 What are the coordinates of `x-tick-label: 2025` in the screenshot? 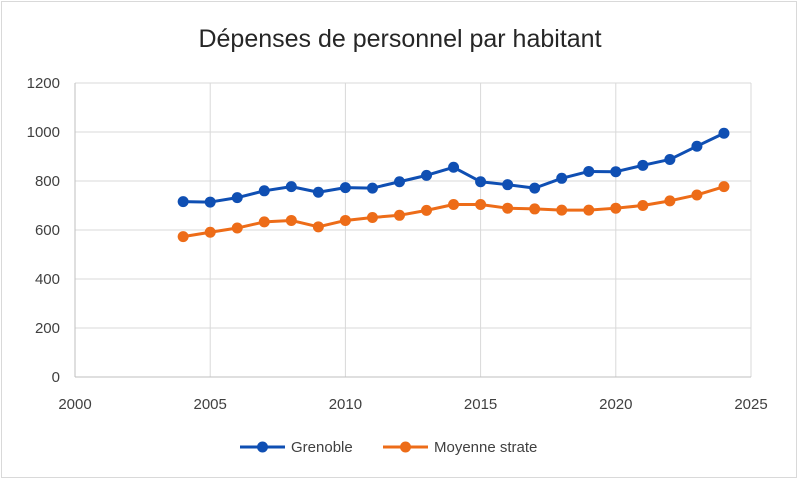 It's located at (750, 404).